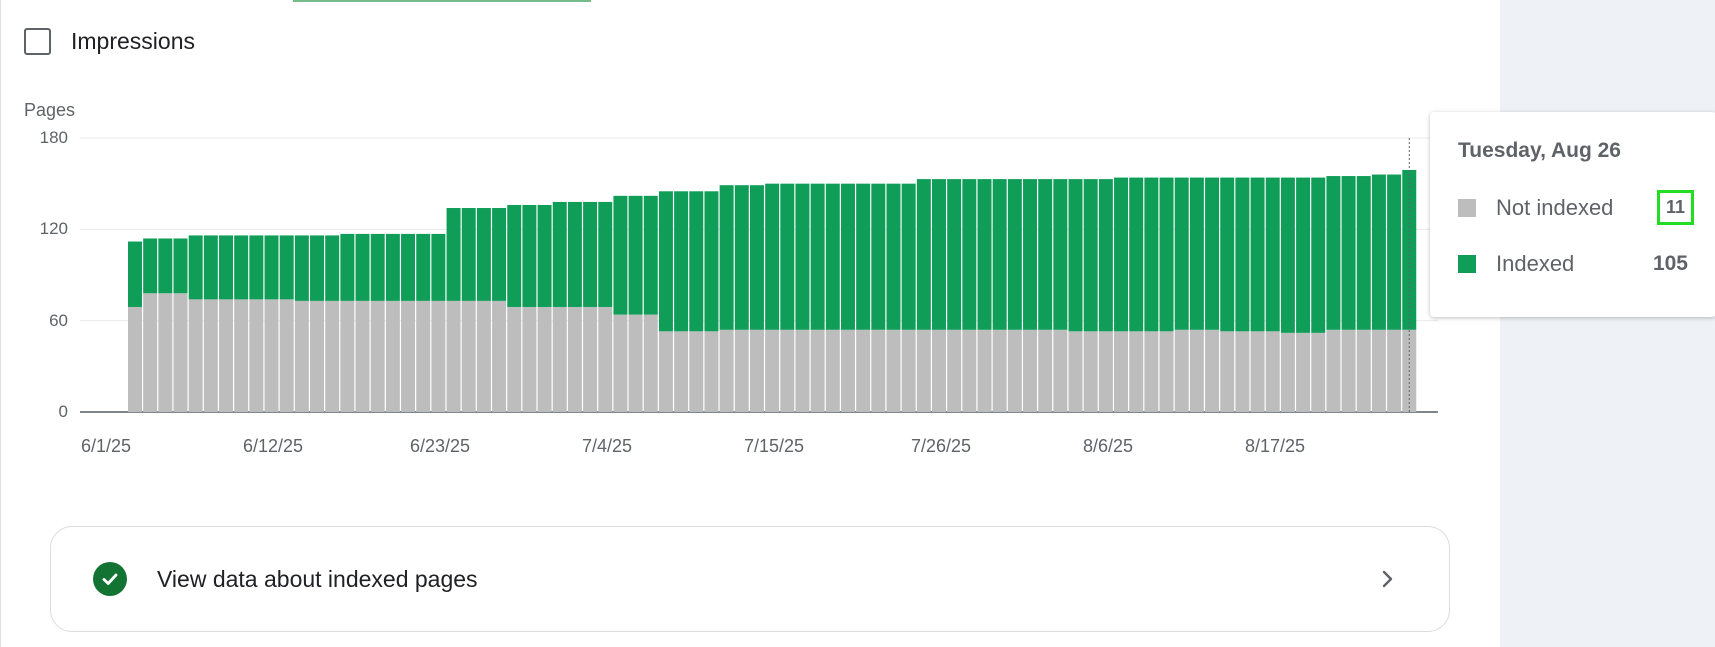  I want to click on impressions-checkbox, so click(37, 41).